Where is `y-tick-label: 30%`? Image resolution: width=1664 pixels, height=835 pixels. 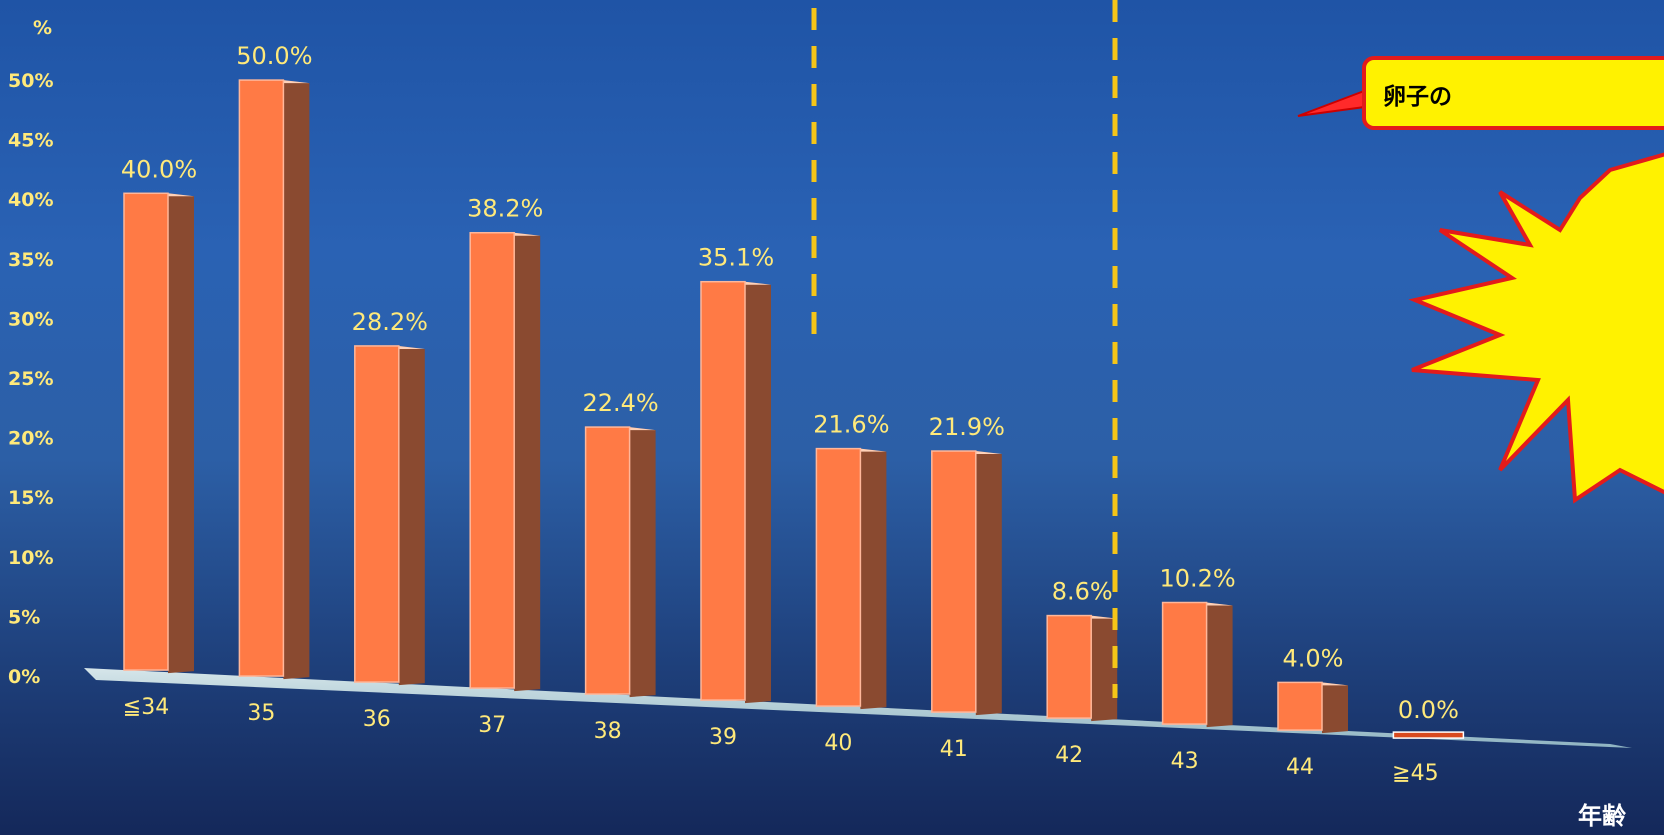 y-tick-label: 30% is located at coordinates (30, 319).